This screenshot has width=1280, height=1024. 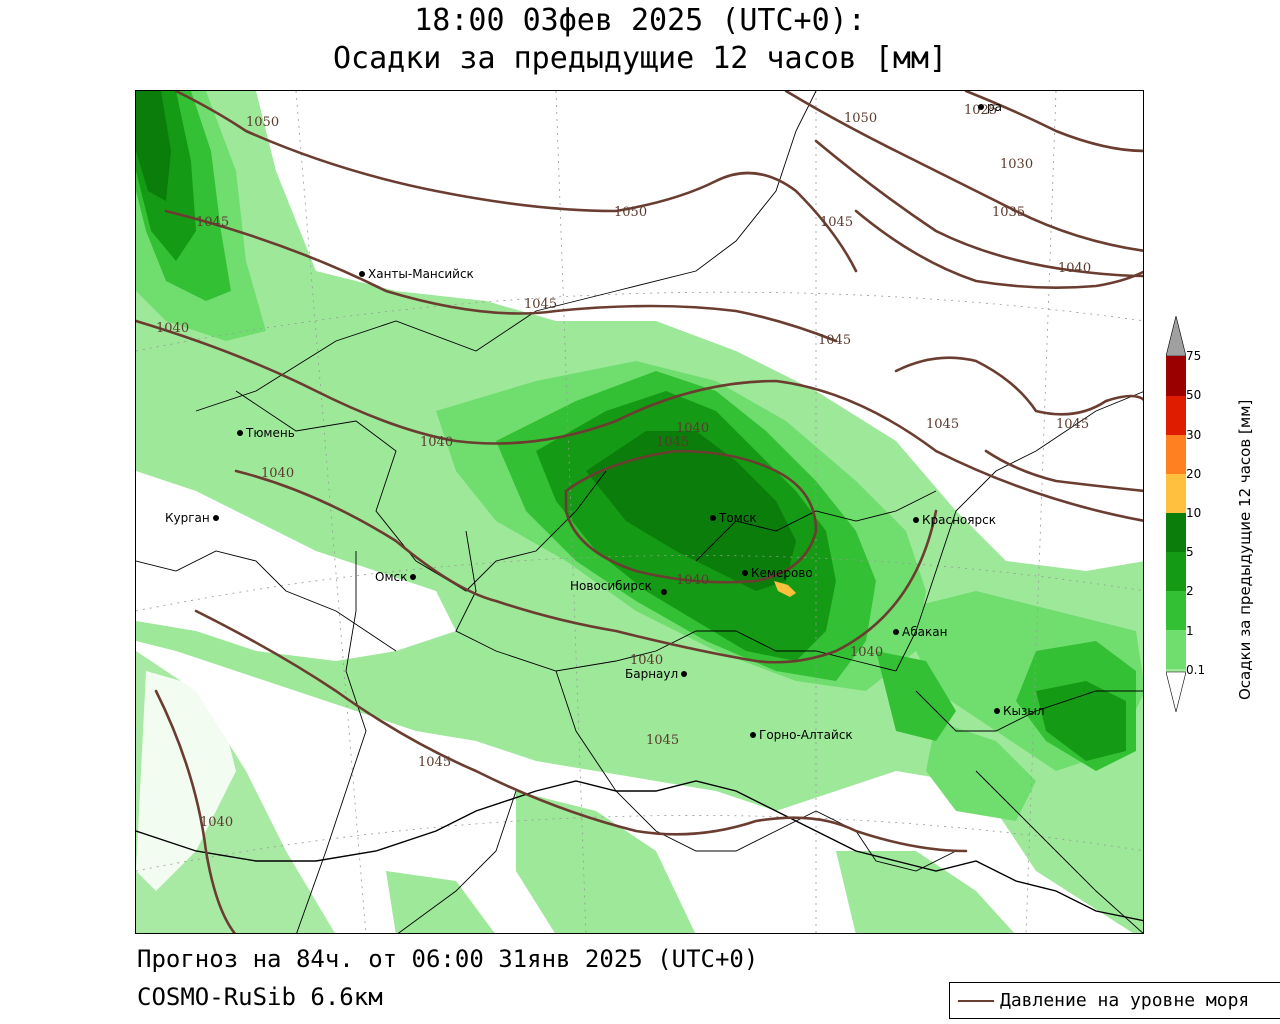 What do you see at coordinates (652, 673) in the screenshot?
I see `city-name: Барнаул` at bounding box center [652, 673].